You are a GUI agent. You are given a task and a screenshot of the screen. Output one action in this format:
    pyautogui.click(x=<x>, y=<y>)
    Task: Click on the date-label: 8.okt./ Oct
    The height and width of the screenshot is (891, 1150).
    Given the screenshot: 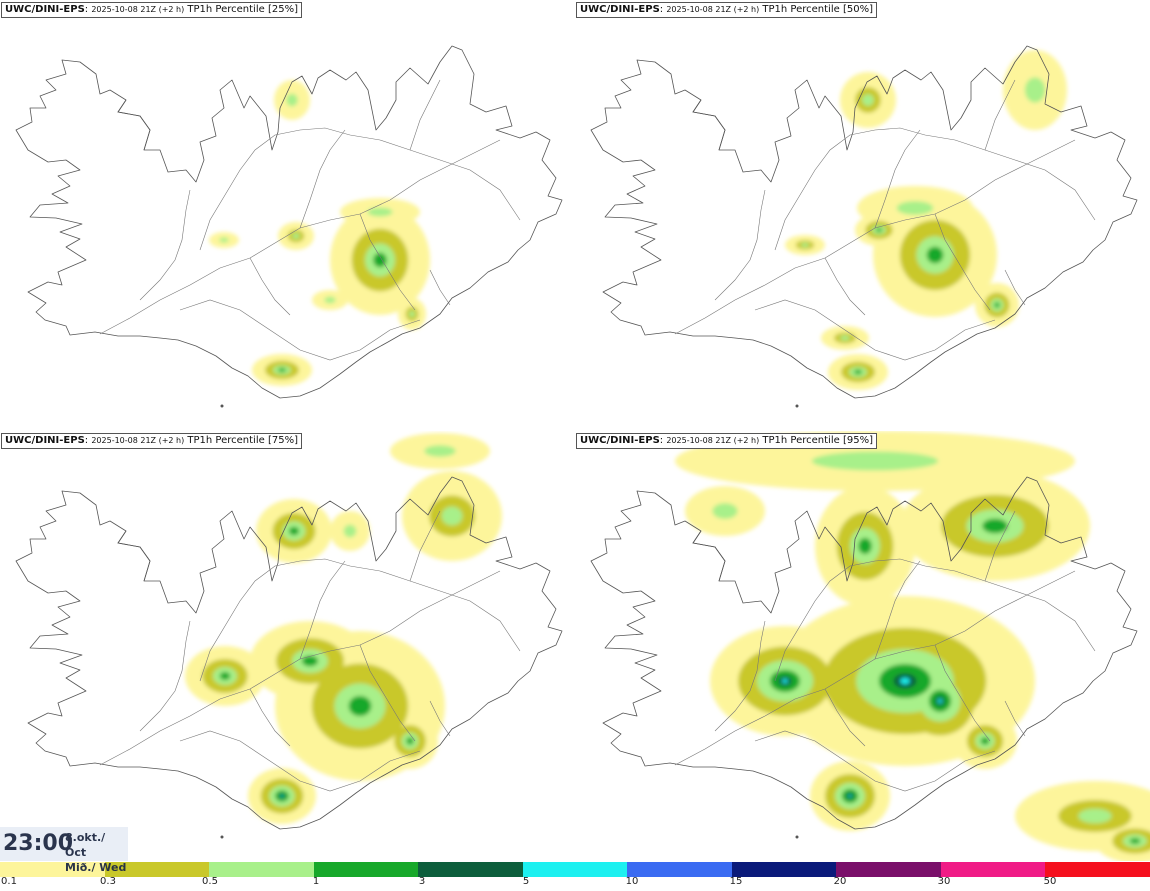 What is the action you would take?
    pyautogui.click(x=85, y=845)
    